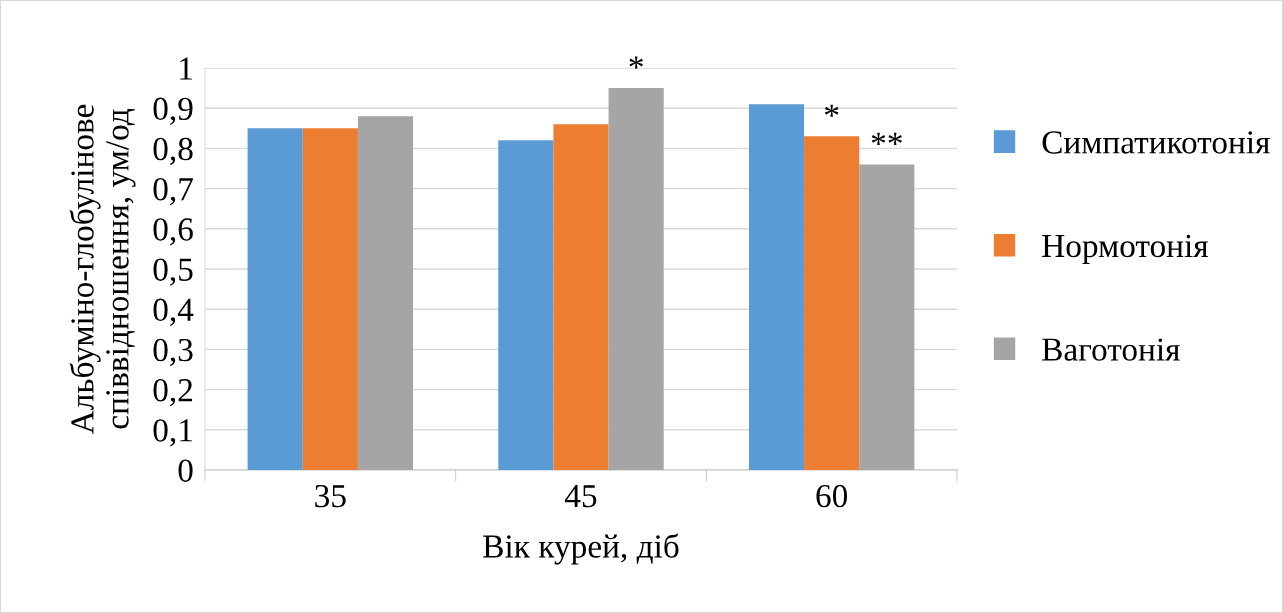 The width and height of the screenshot is (1283, 613). I want to click on y-tick-label: 0,9, so click(173, 111).